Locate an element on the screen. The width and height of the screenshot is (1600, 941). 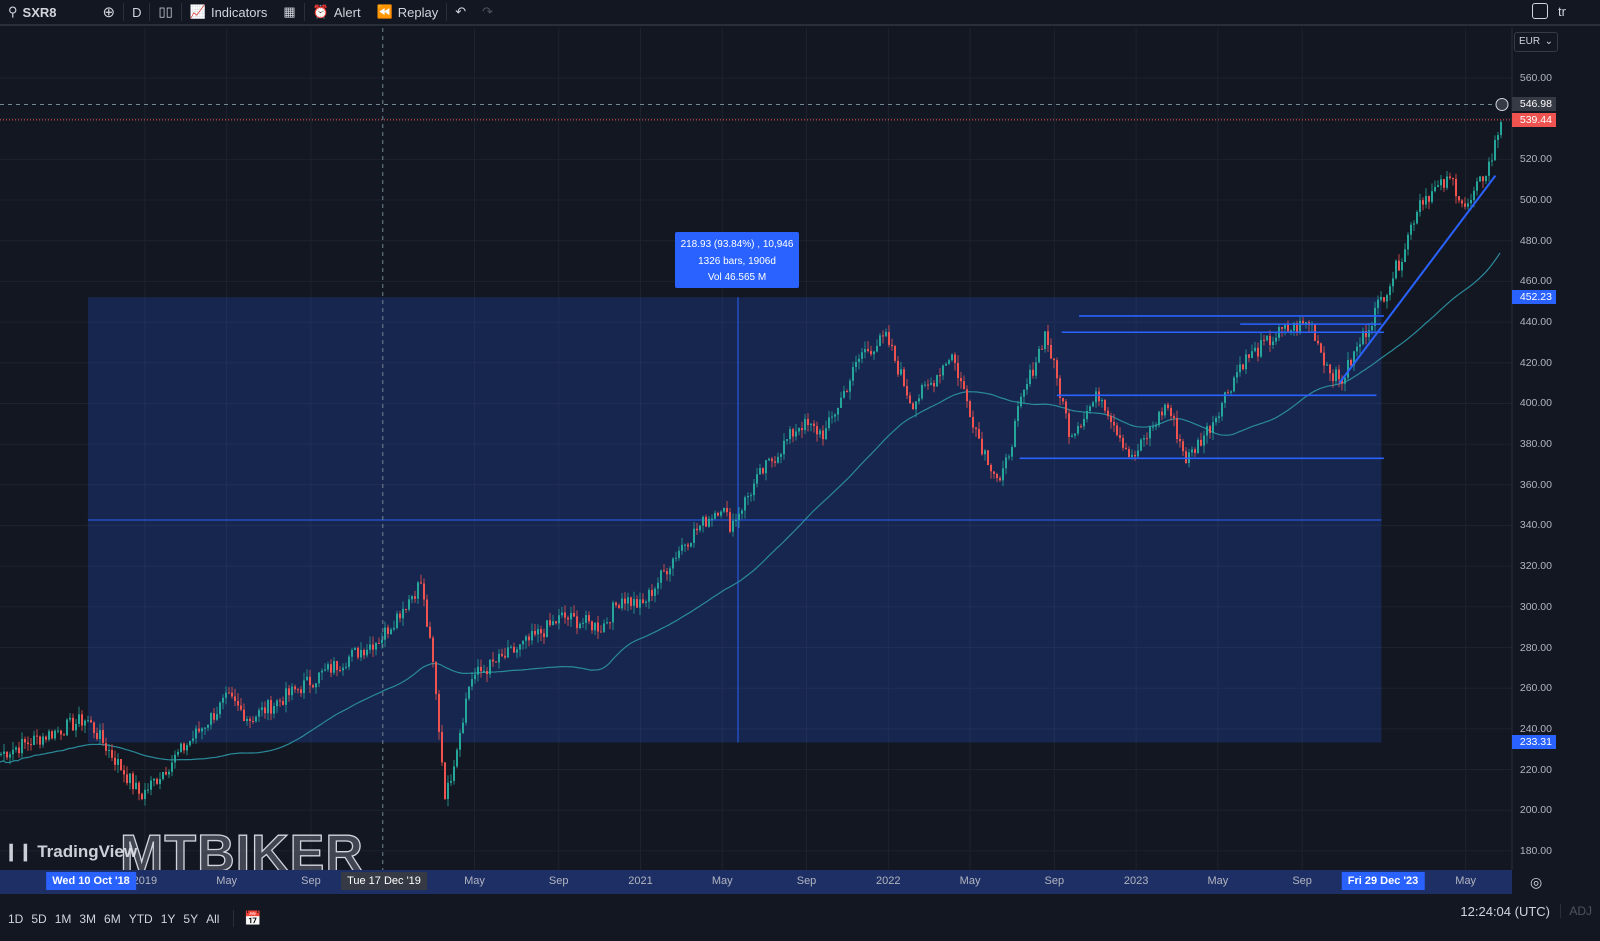
replay-button: ⏪ Replay is located at coordinates (407, 12).